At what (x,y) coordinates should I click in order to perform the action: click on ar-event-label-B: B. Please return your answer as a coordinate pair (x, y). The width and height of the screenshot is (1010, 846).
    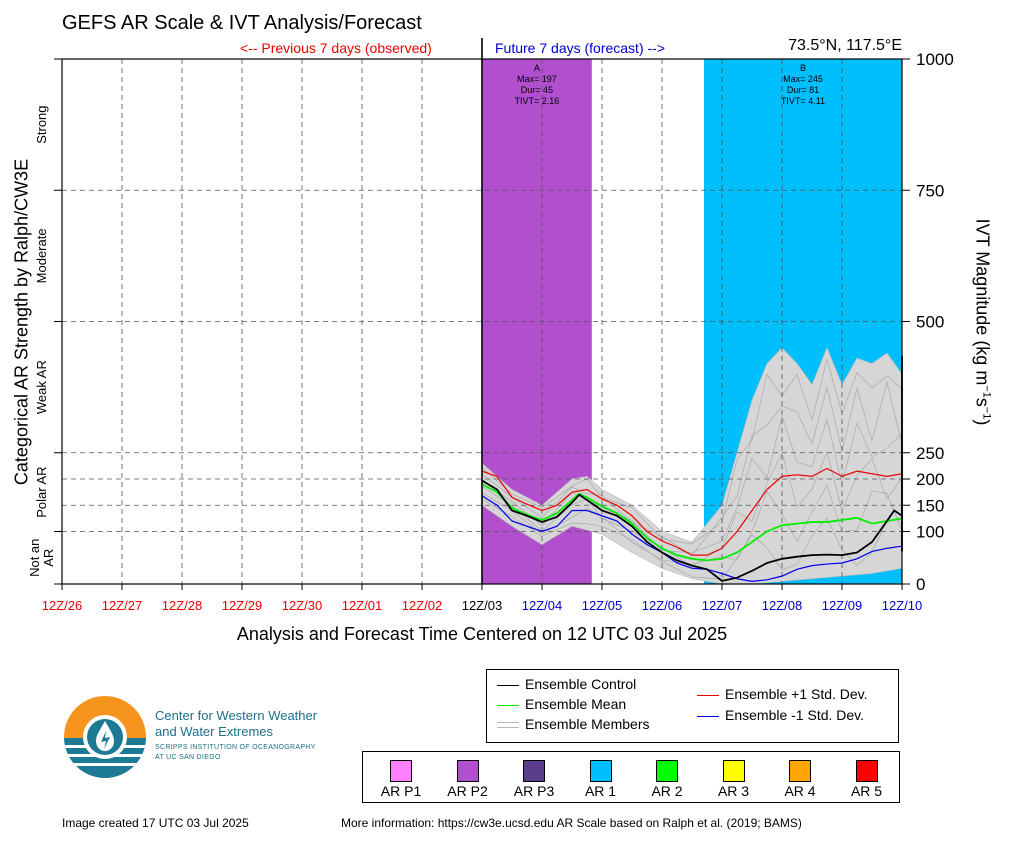
    Looking at the image, I should click on (803, 68).